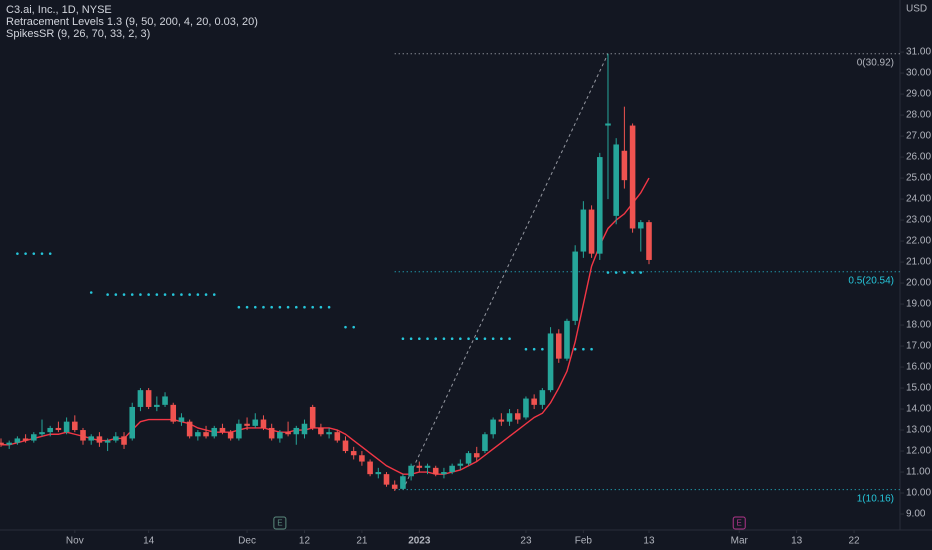 This screenshot has width=932, height=550. What do you see at coordinates (78, 34) in the screenshot?
I see `indicator-label: SpikesSR (9, 26, 70, 33, 2, 3)` at bounding box center [78, 34].